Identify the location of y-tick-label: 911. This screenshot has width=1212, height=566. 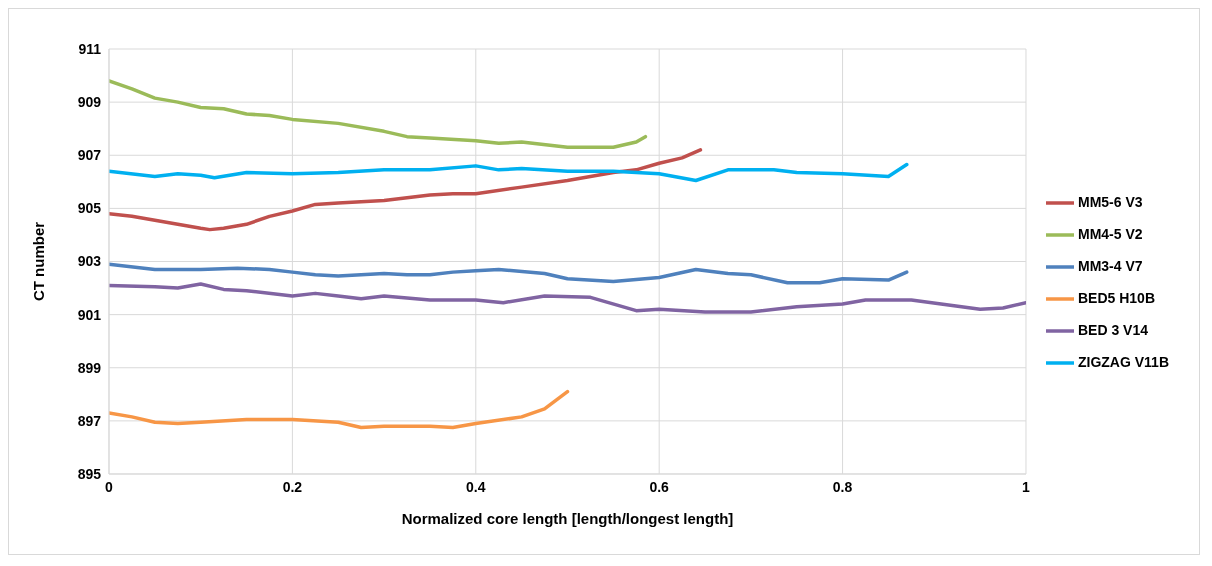
(90, 48).